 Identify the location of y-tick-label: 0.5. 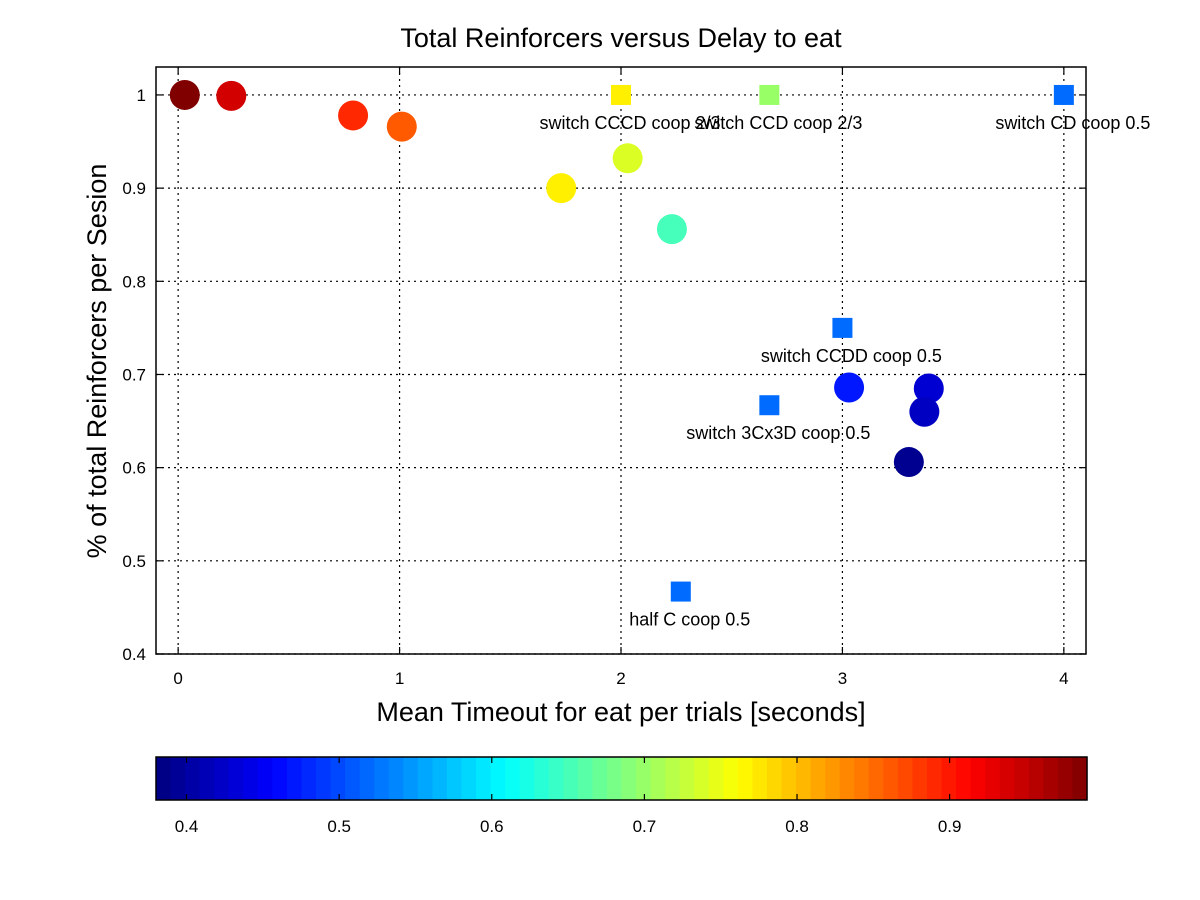
(134, 561).